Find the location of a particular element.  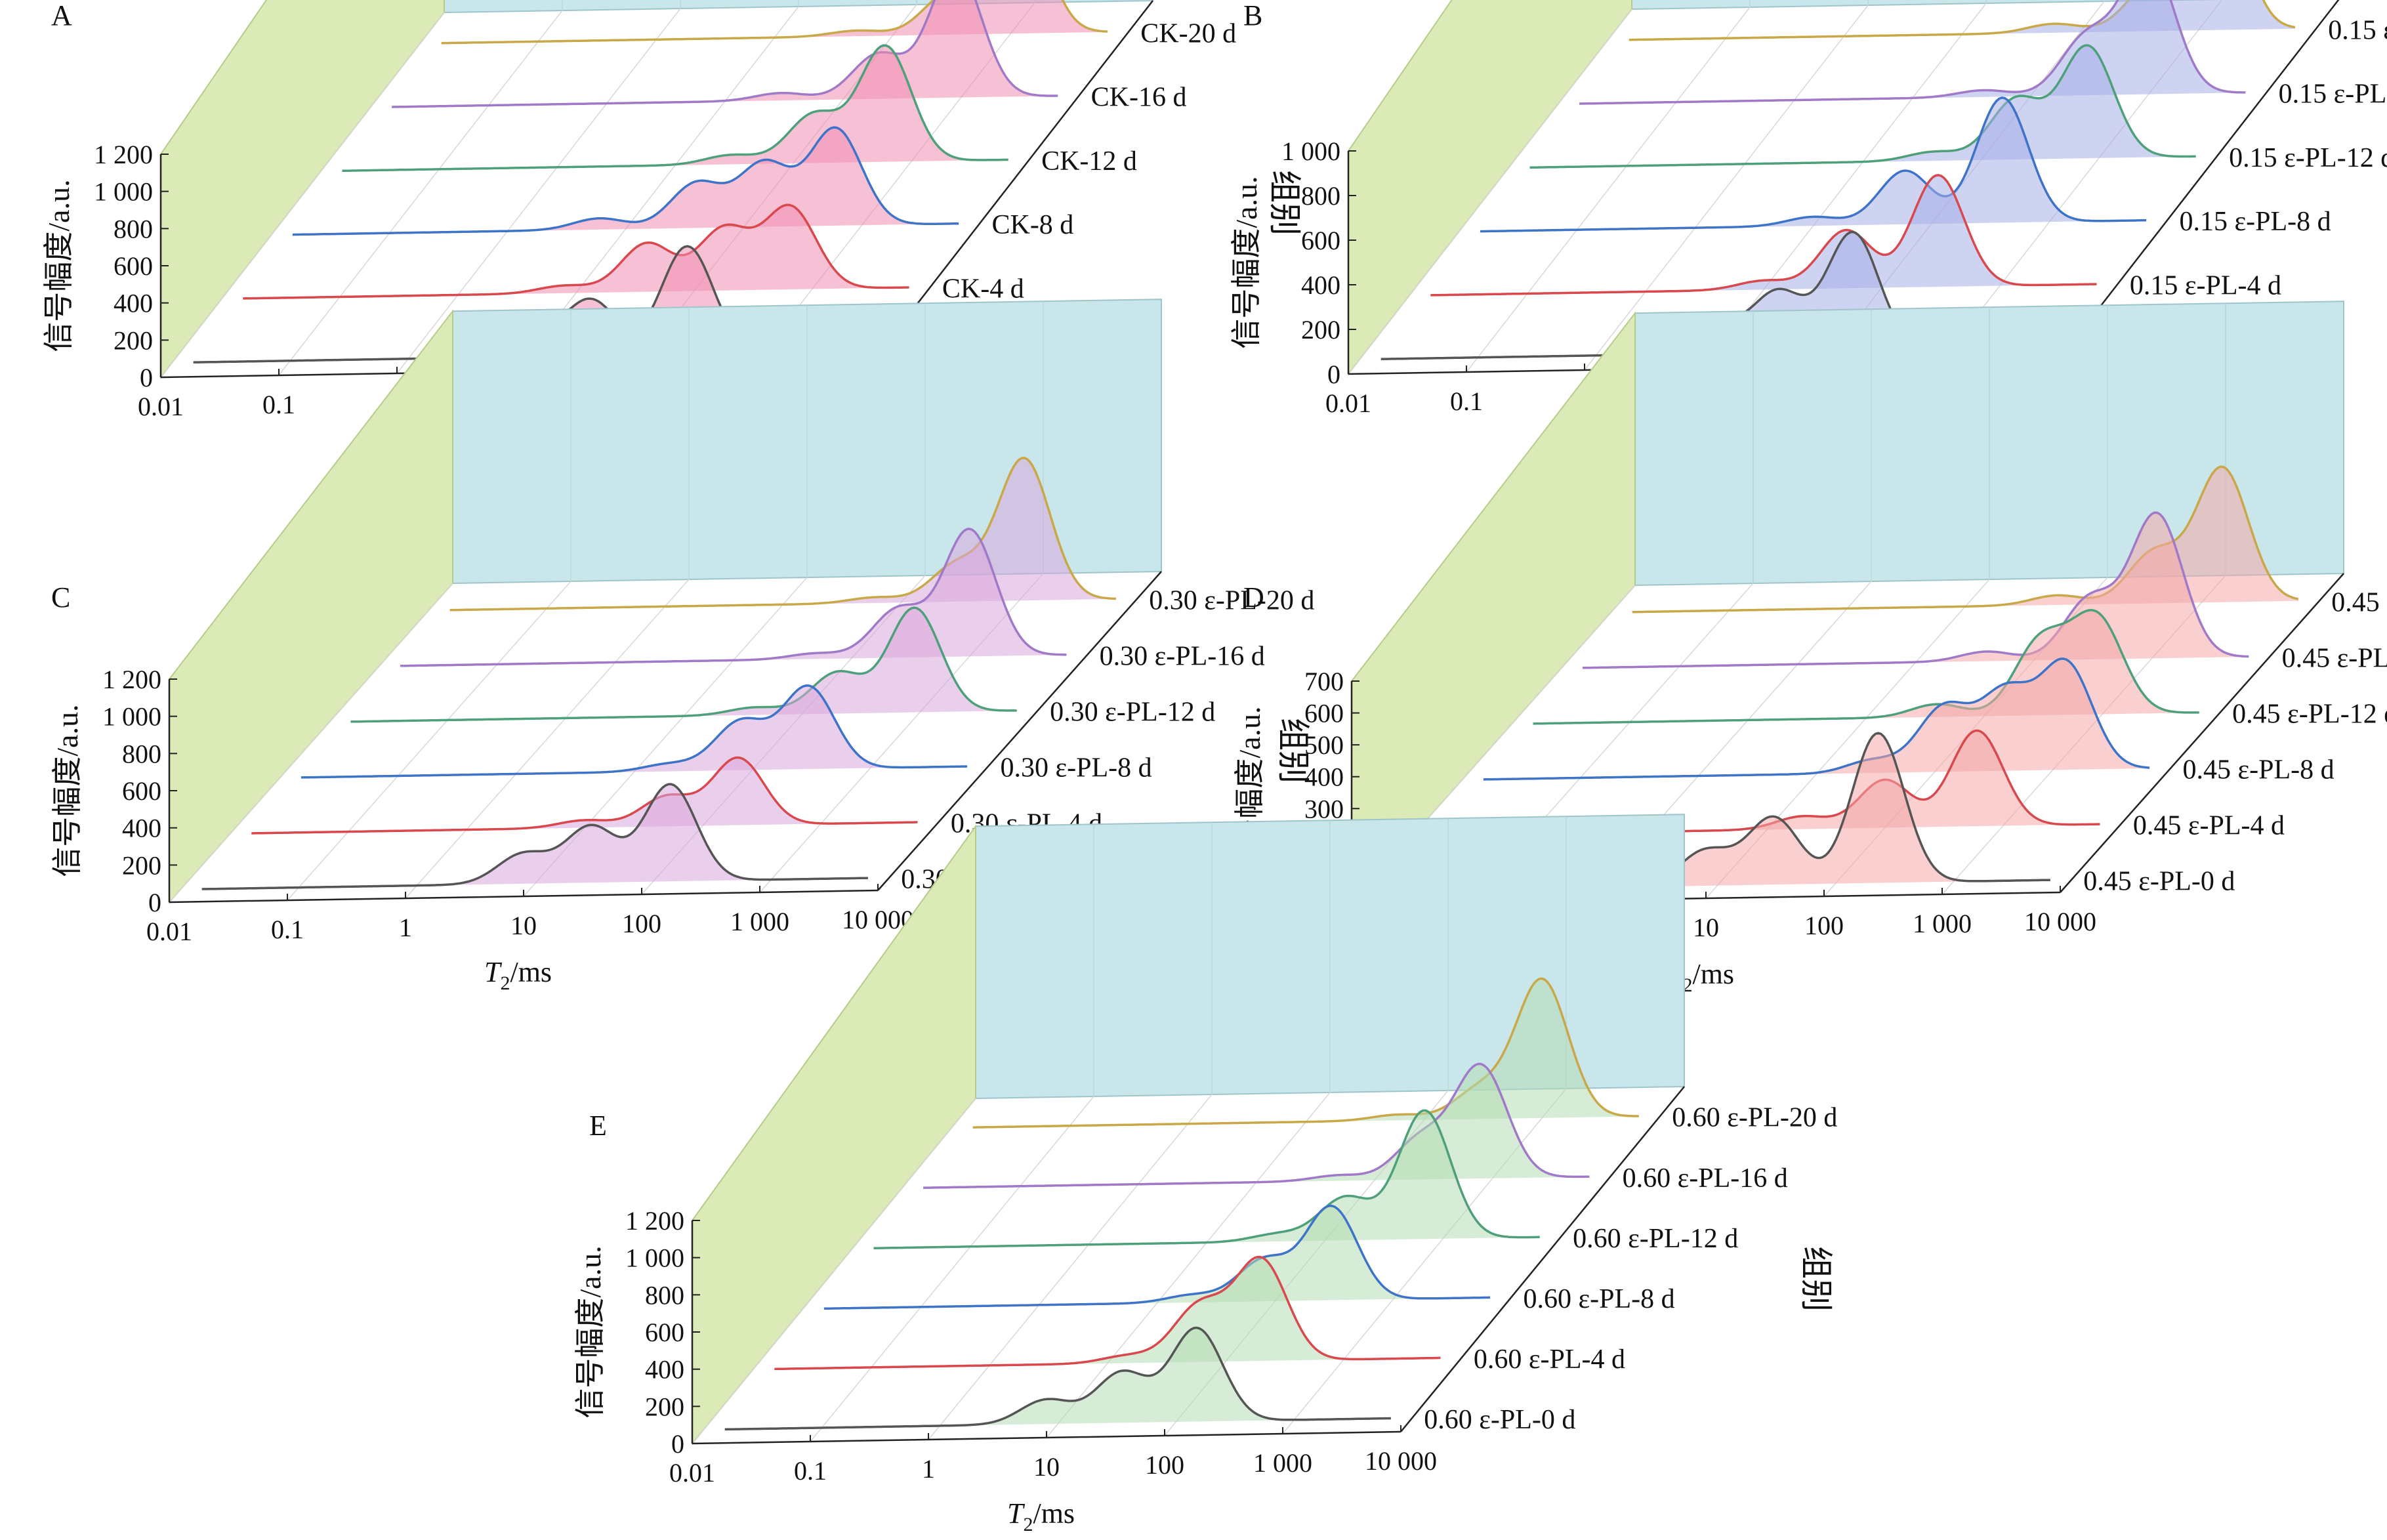

series-label: 0.45 ε-PL-8 d is located at coordinates (2258, 770).